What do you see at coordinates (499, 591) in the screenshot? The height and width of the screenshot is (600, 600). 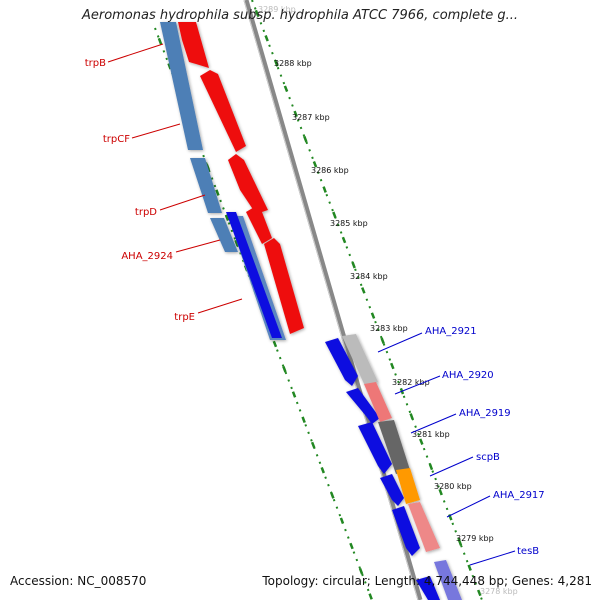 I see `kbp-label: 3278 kbp` at bounding box center [499, 591].